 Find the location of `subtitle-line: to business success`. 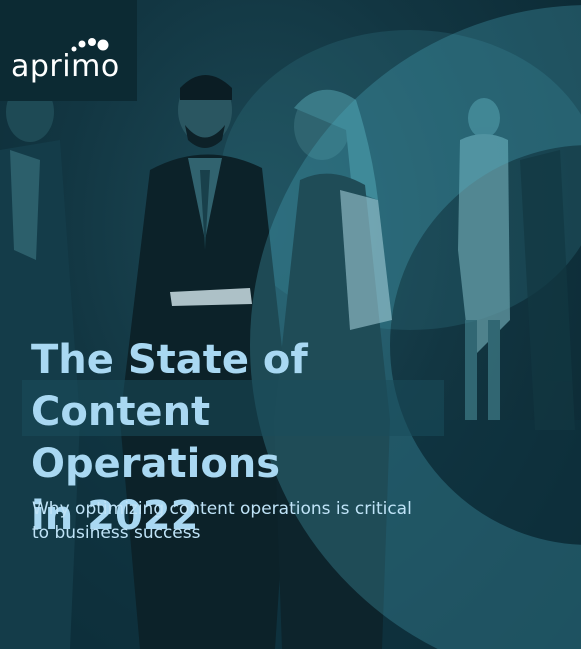

subtitle-line: to business success is located at coordinates (116, 533).